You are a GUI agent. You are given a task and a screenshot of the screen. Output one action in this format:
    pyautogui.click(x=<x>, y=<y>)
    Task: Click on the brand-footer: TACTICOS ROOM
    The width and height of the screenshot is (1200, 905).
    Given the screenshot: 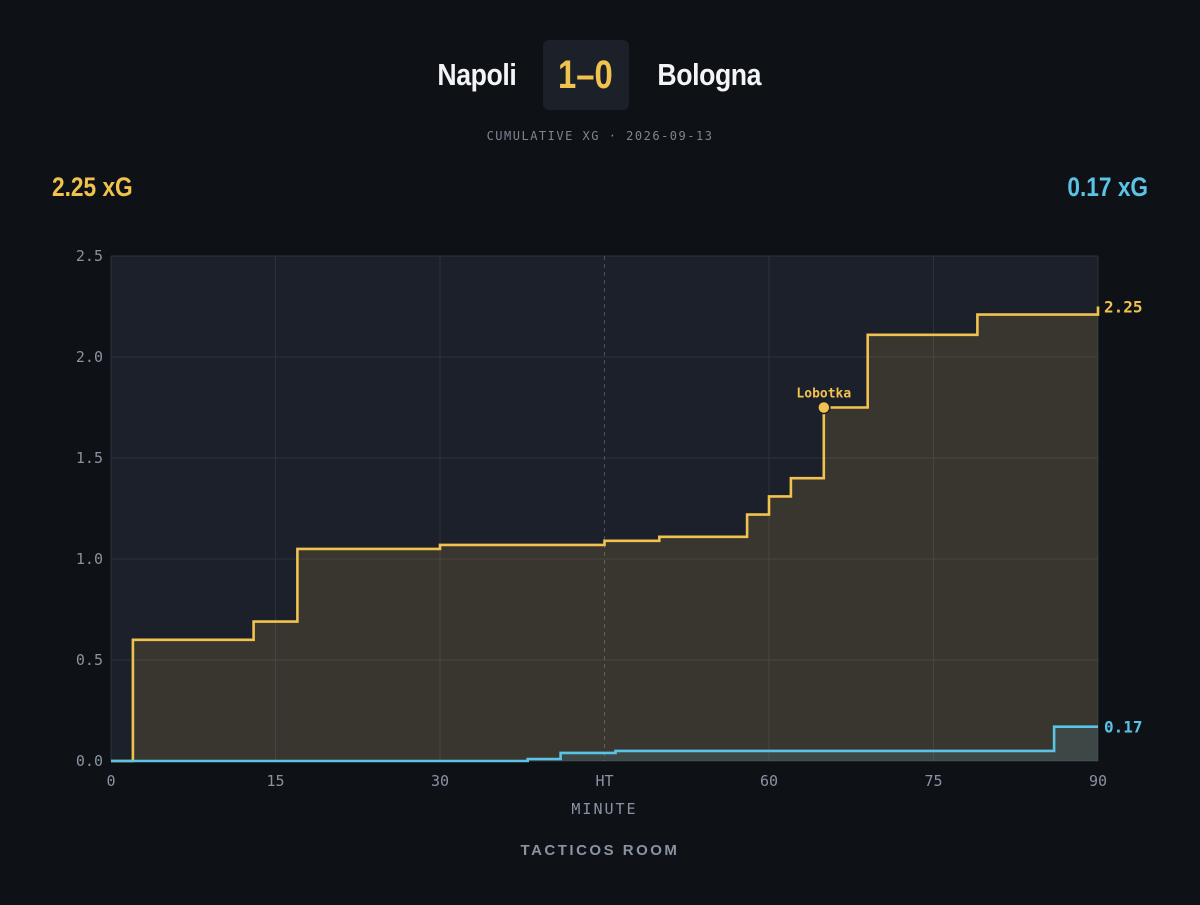 What is the action you would take?
    pyautogui.click(x=600, y=850)
    